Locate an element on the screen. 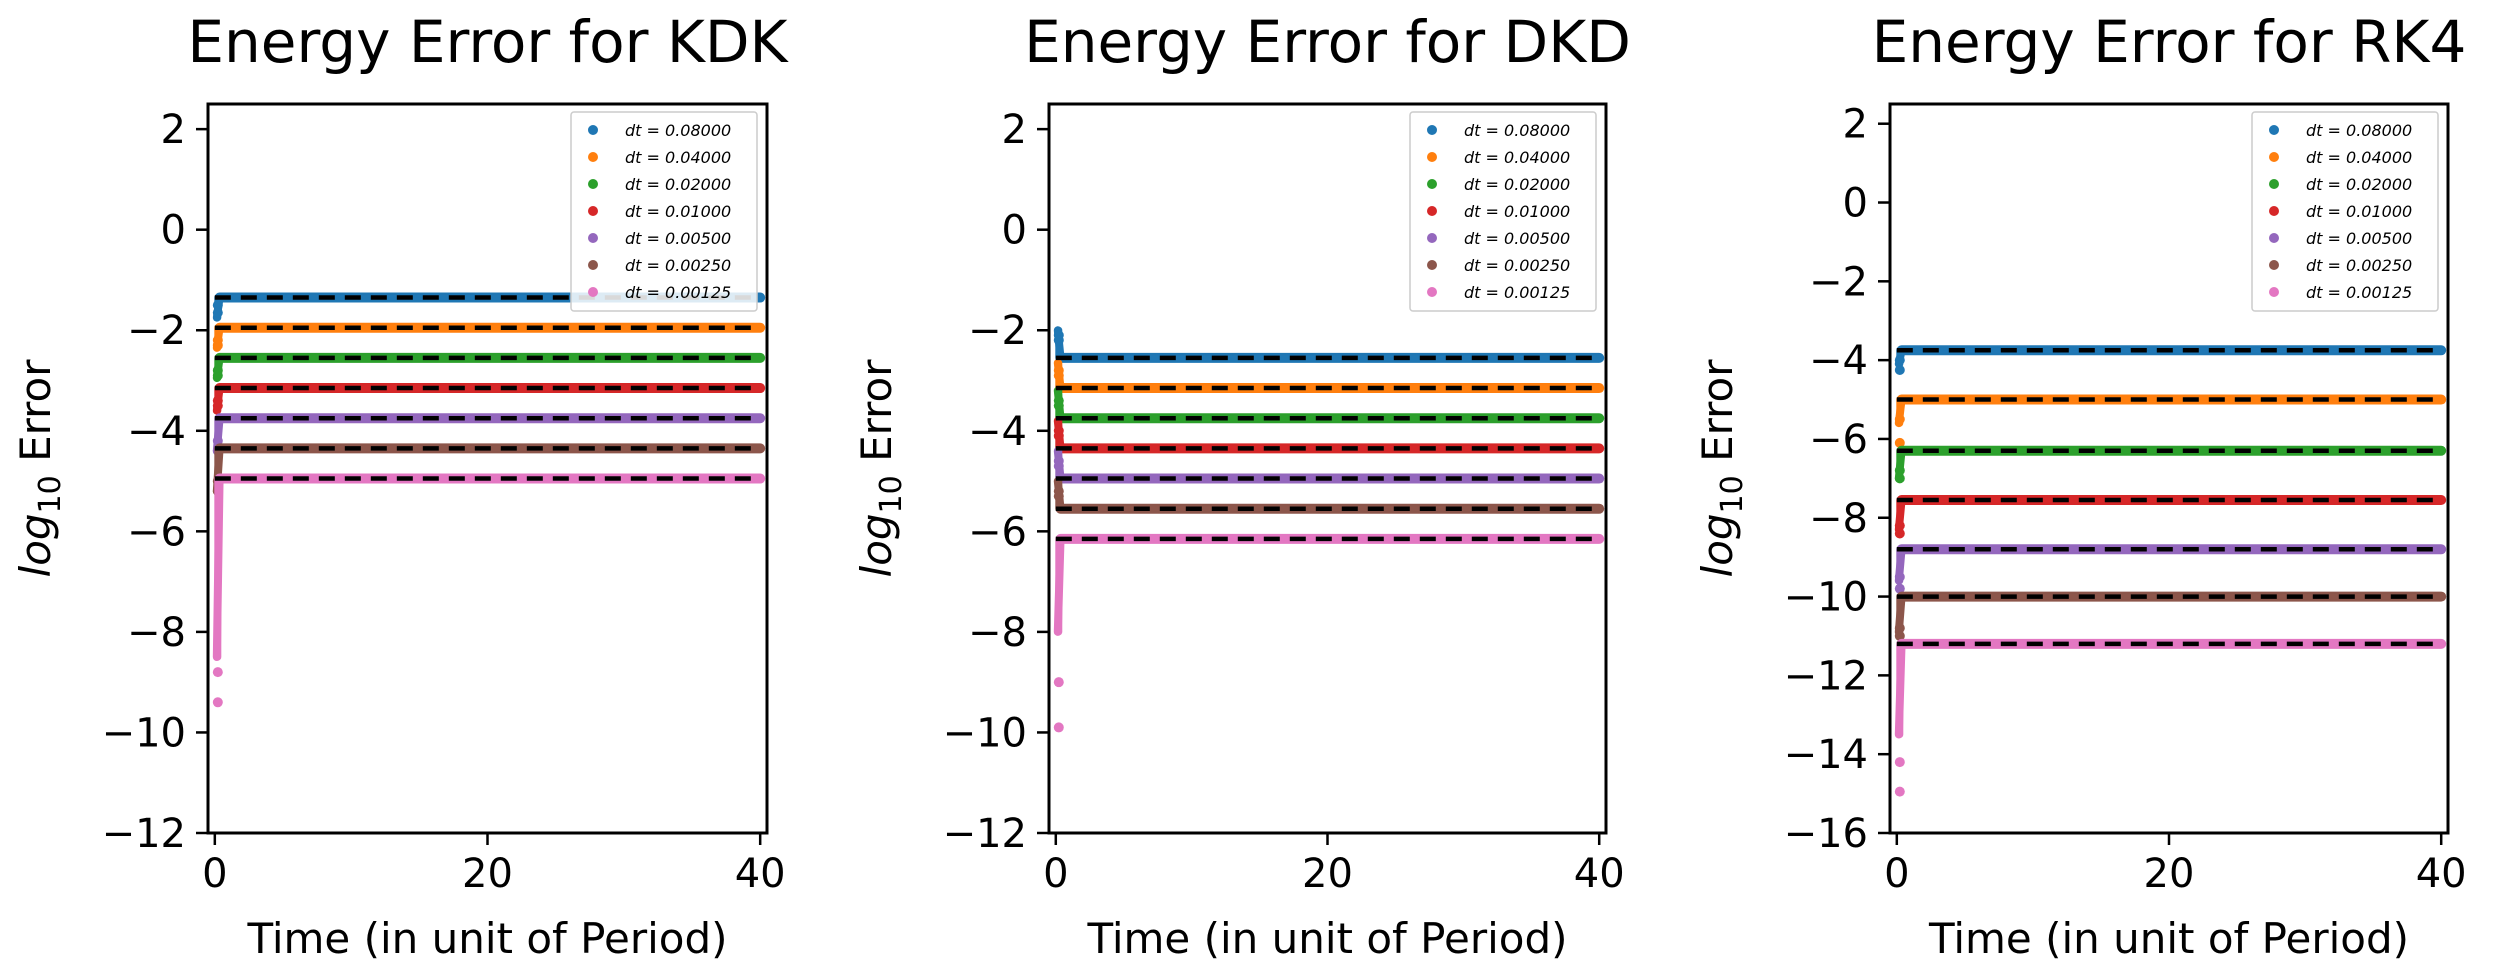  legend-item: dt = 0.04000 is located at coordinates (2340, 157).